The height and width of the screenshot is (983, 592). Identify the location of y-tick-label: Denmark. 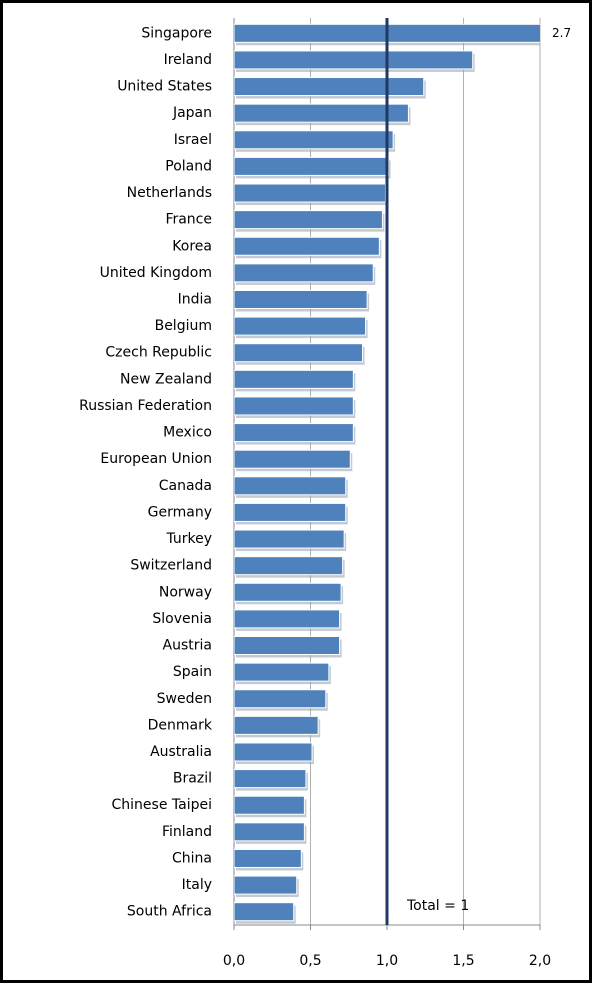
(180, 725).